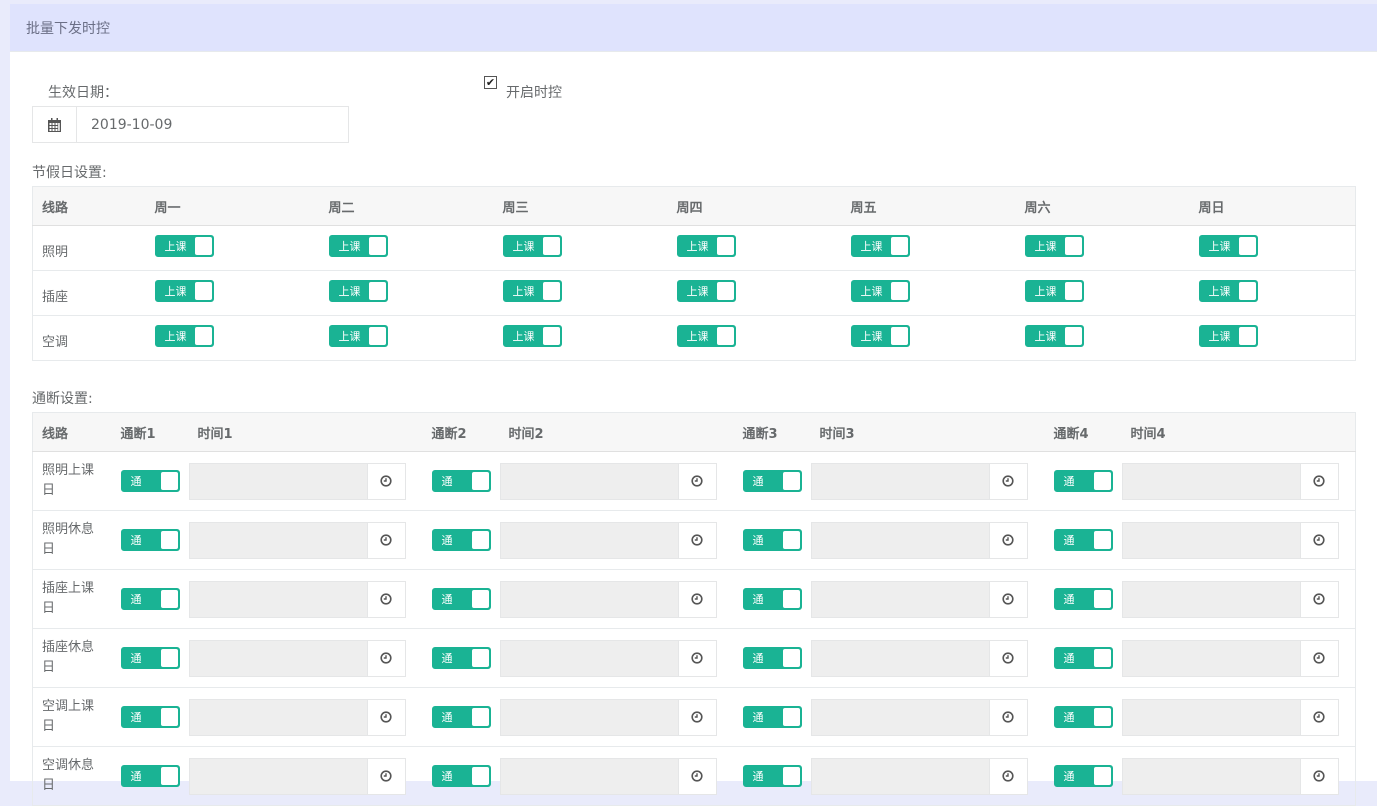 The width and height of the screenshot is (1377, 806). I want to click on time-field, so click(608, 599).